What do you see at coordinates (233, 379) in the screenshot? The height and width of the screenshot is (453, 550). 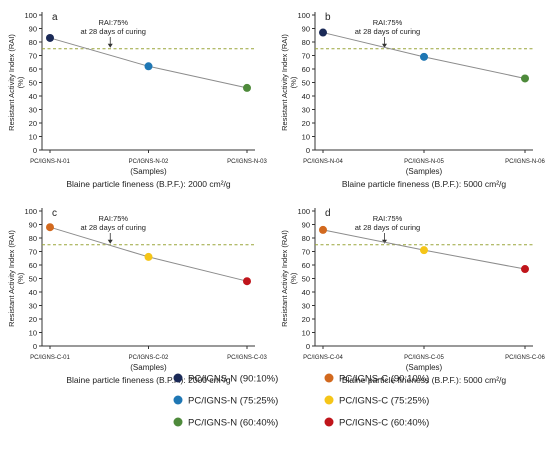 I see `legend-label: PC/IGNS-N (90:10%)` at bounding box center [233, 379].